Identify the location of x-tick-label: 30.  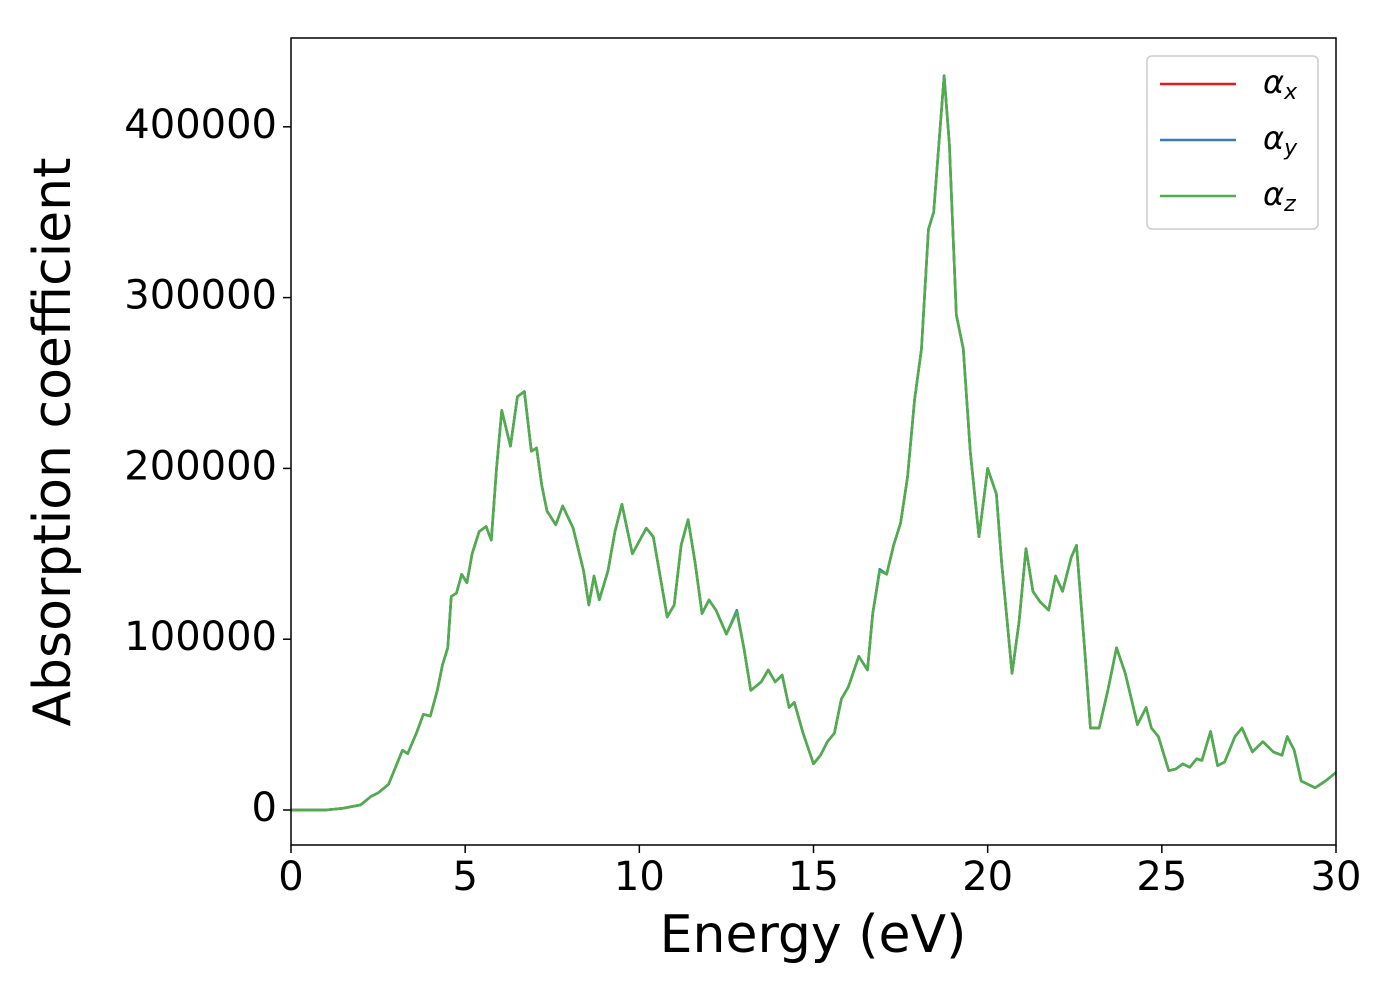
(1336, 877).